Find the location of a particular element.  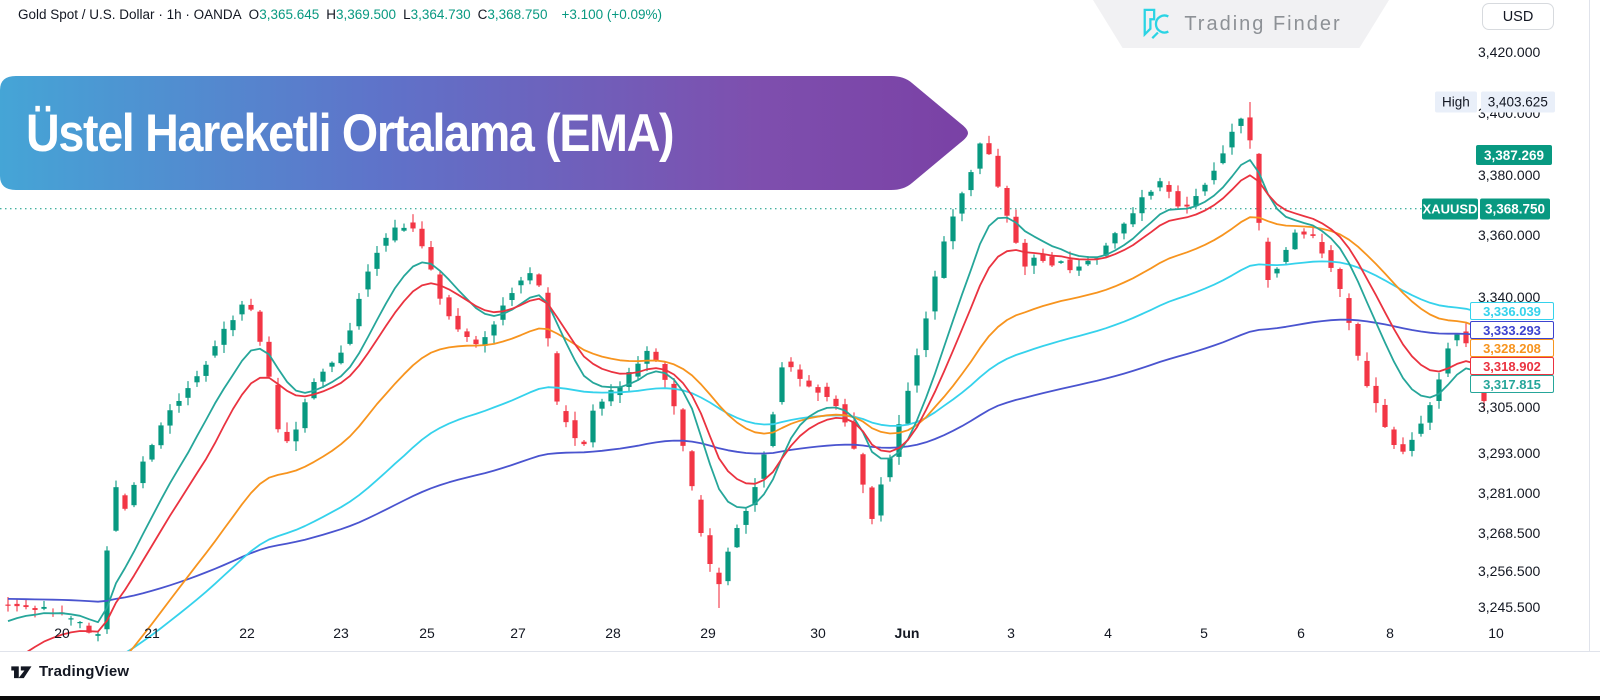

price-marker-badge: 3,387.269 is located at coordinates (1514, 155).